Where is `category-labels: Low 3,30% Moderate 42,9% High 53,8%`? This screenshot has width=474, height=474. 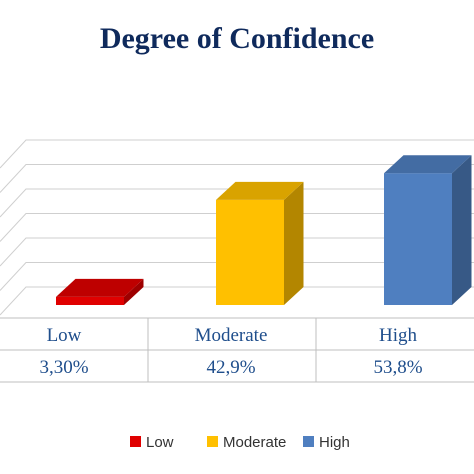
category-labels: Low 3,30% Moderate 42,9% High 53,8% is located at coordinates (230, 351).